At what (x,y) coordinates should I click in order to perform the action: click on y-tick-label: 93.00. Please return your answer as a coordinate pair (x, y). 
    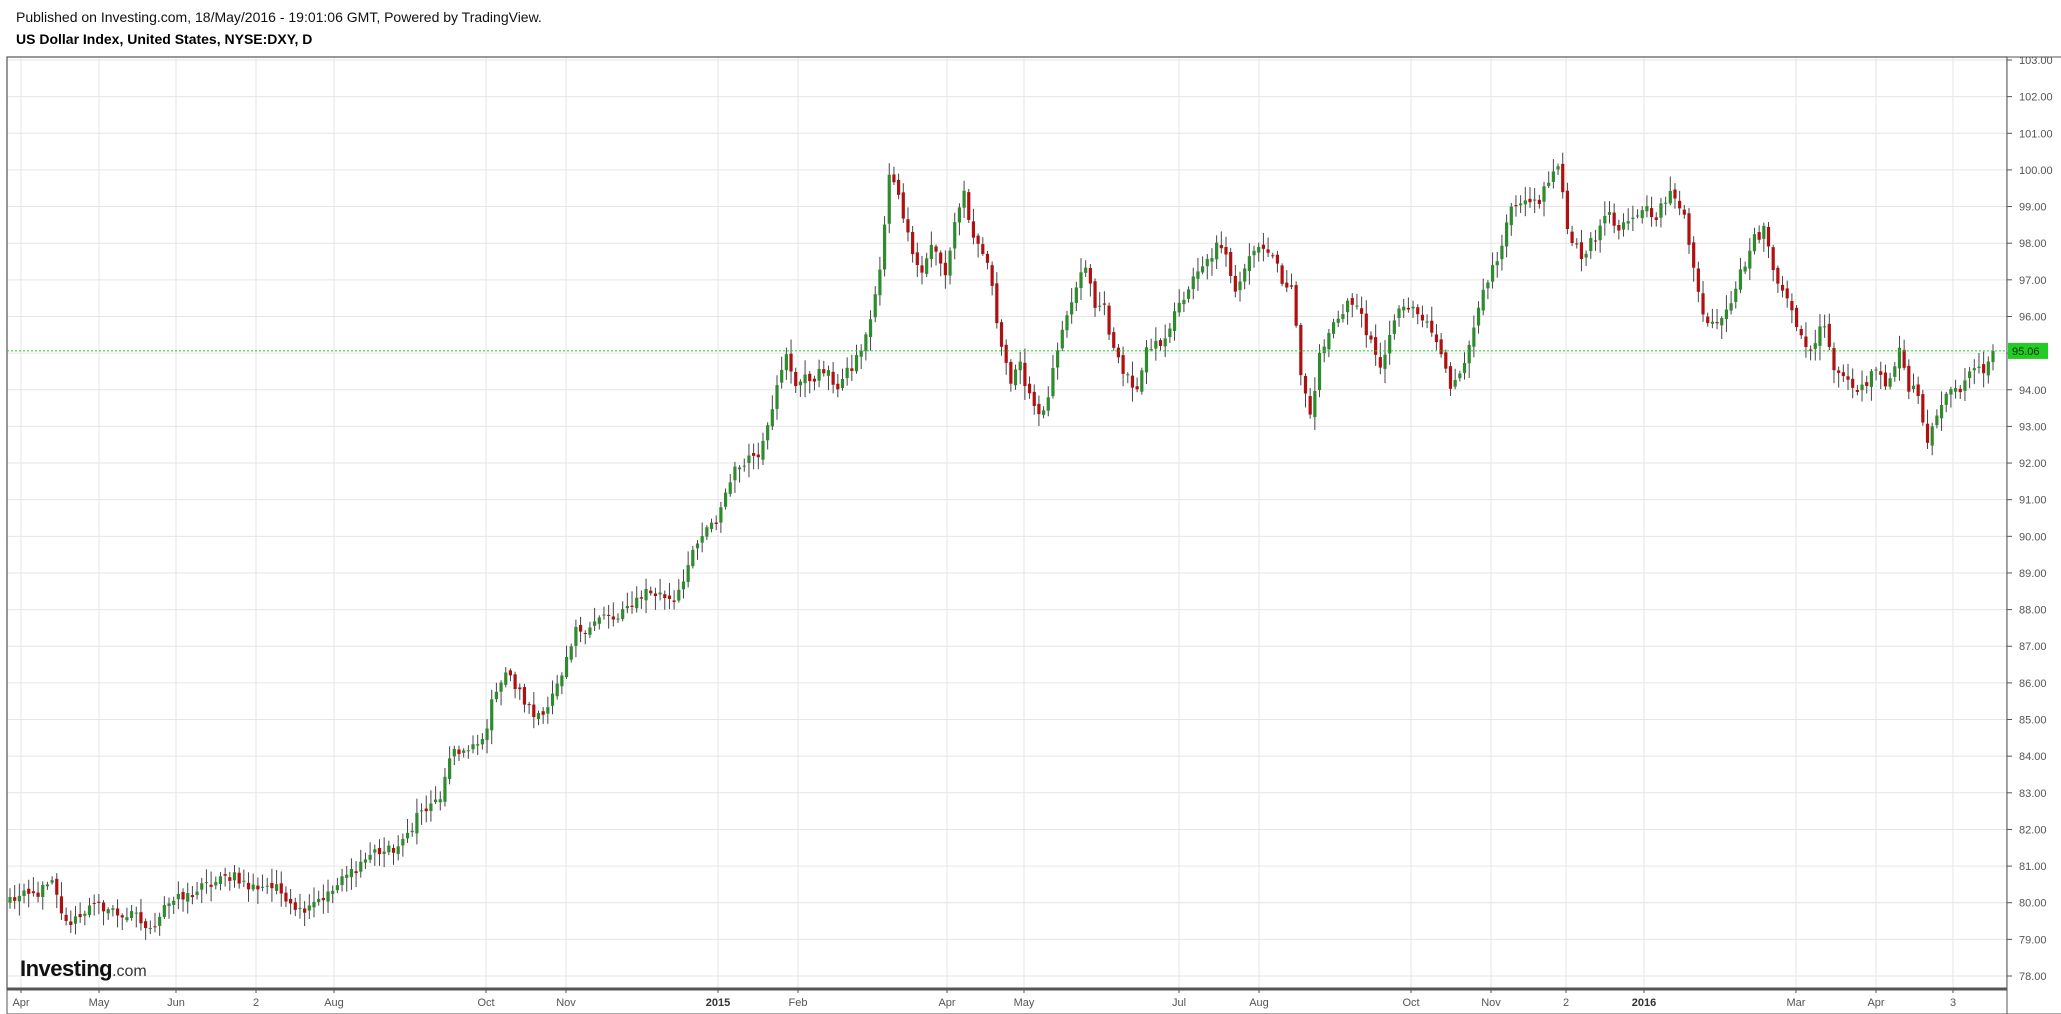
    Looking at the image, I should click on (2033, 427).